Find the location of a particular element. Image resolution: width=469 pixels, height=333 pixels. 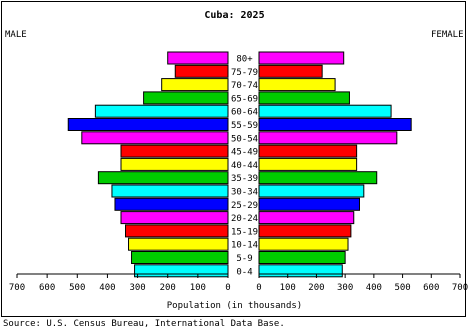

age-label-60-64: 60-64 is located at coordinates (244, 113).